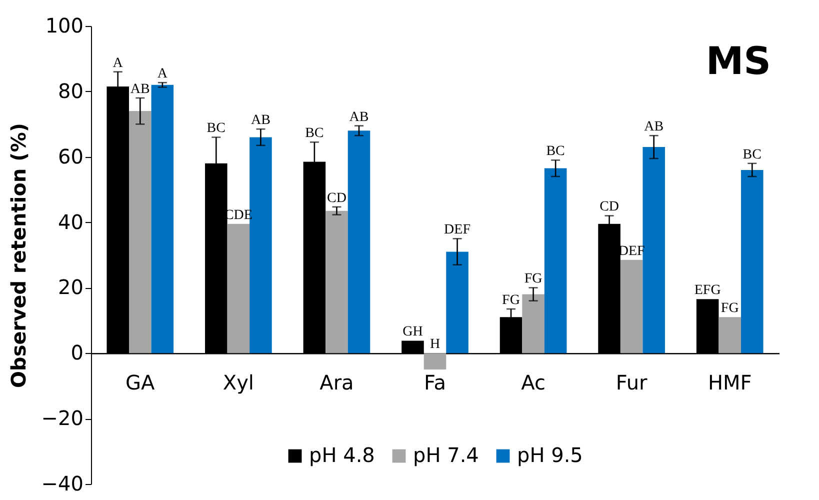 The width and height of the screenshot is (819, 500). What do you see at coordinates (337, 382) in the screenshot?
I see `x-tick-label: Ara` at bounding box center [337, 382].